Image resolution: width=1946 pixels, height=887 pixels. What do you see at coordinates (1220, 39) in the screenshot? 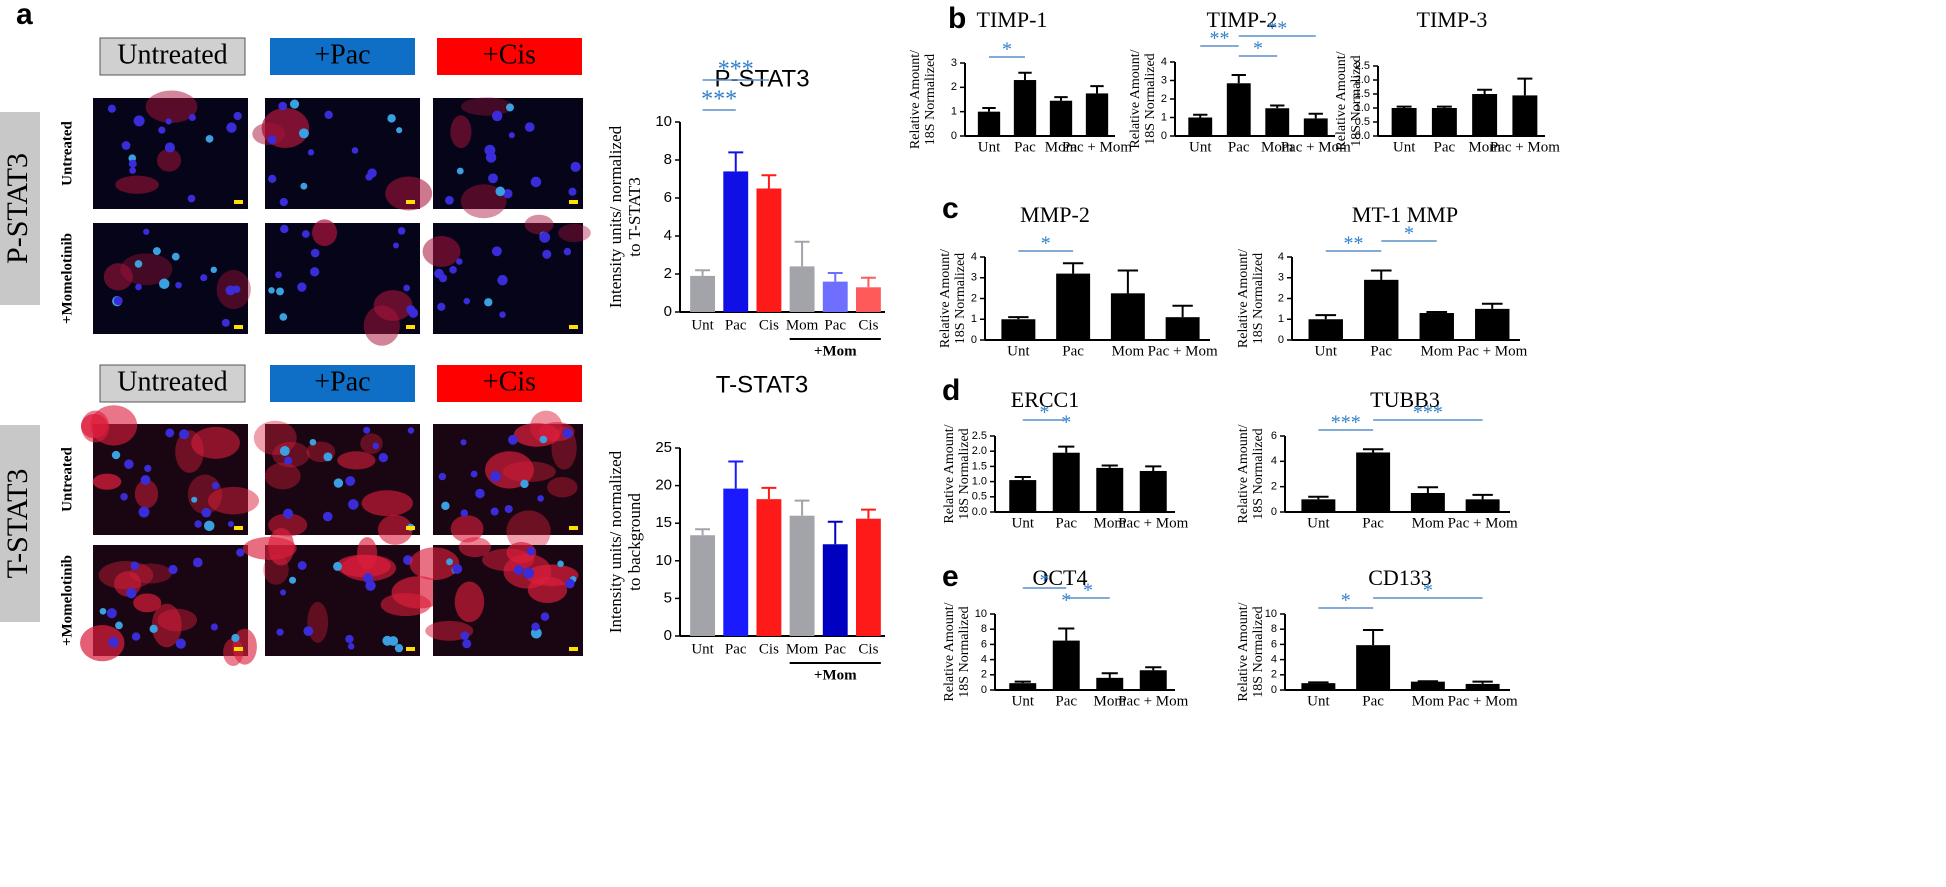
I see `significance-stars: **` at bounding box center [1220, 39].